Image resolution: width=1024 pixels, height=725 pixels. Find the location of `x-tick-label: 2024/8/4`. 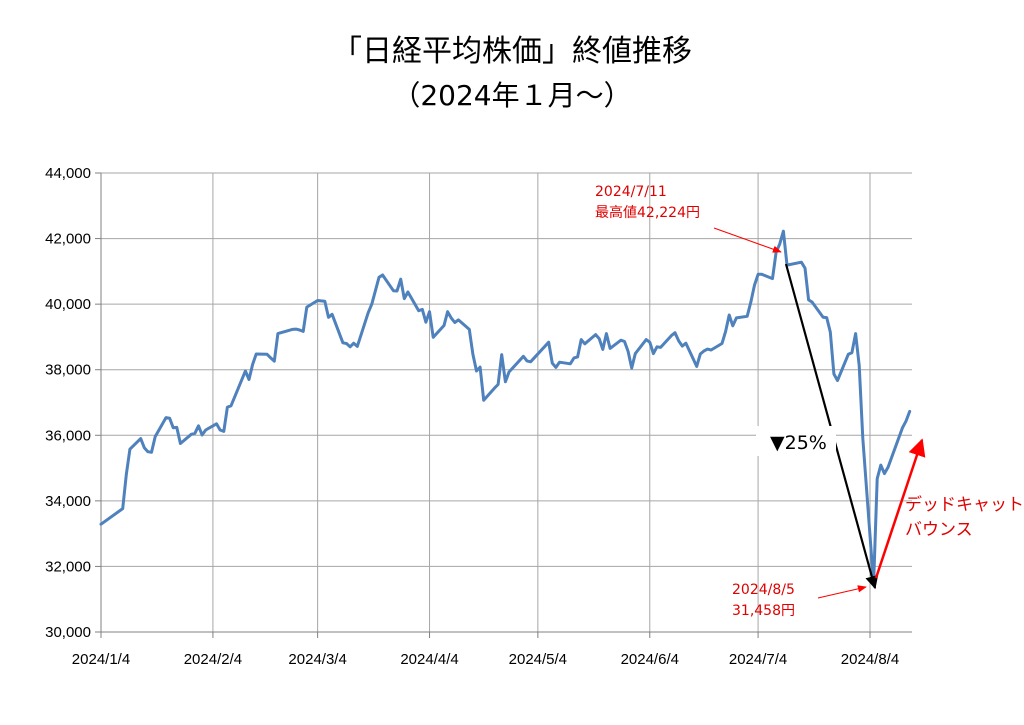

x-tick-label: 2024/8/4 is located at coordinates (870, 659).